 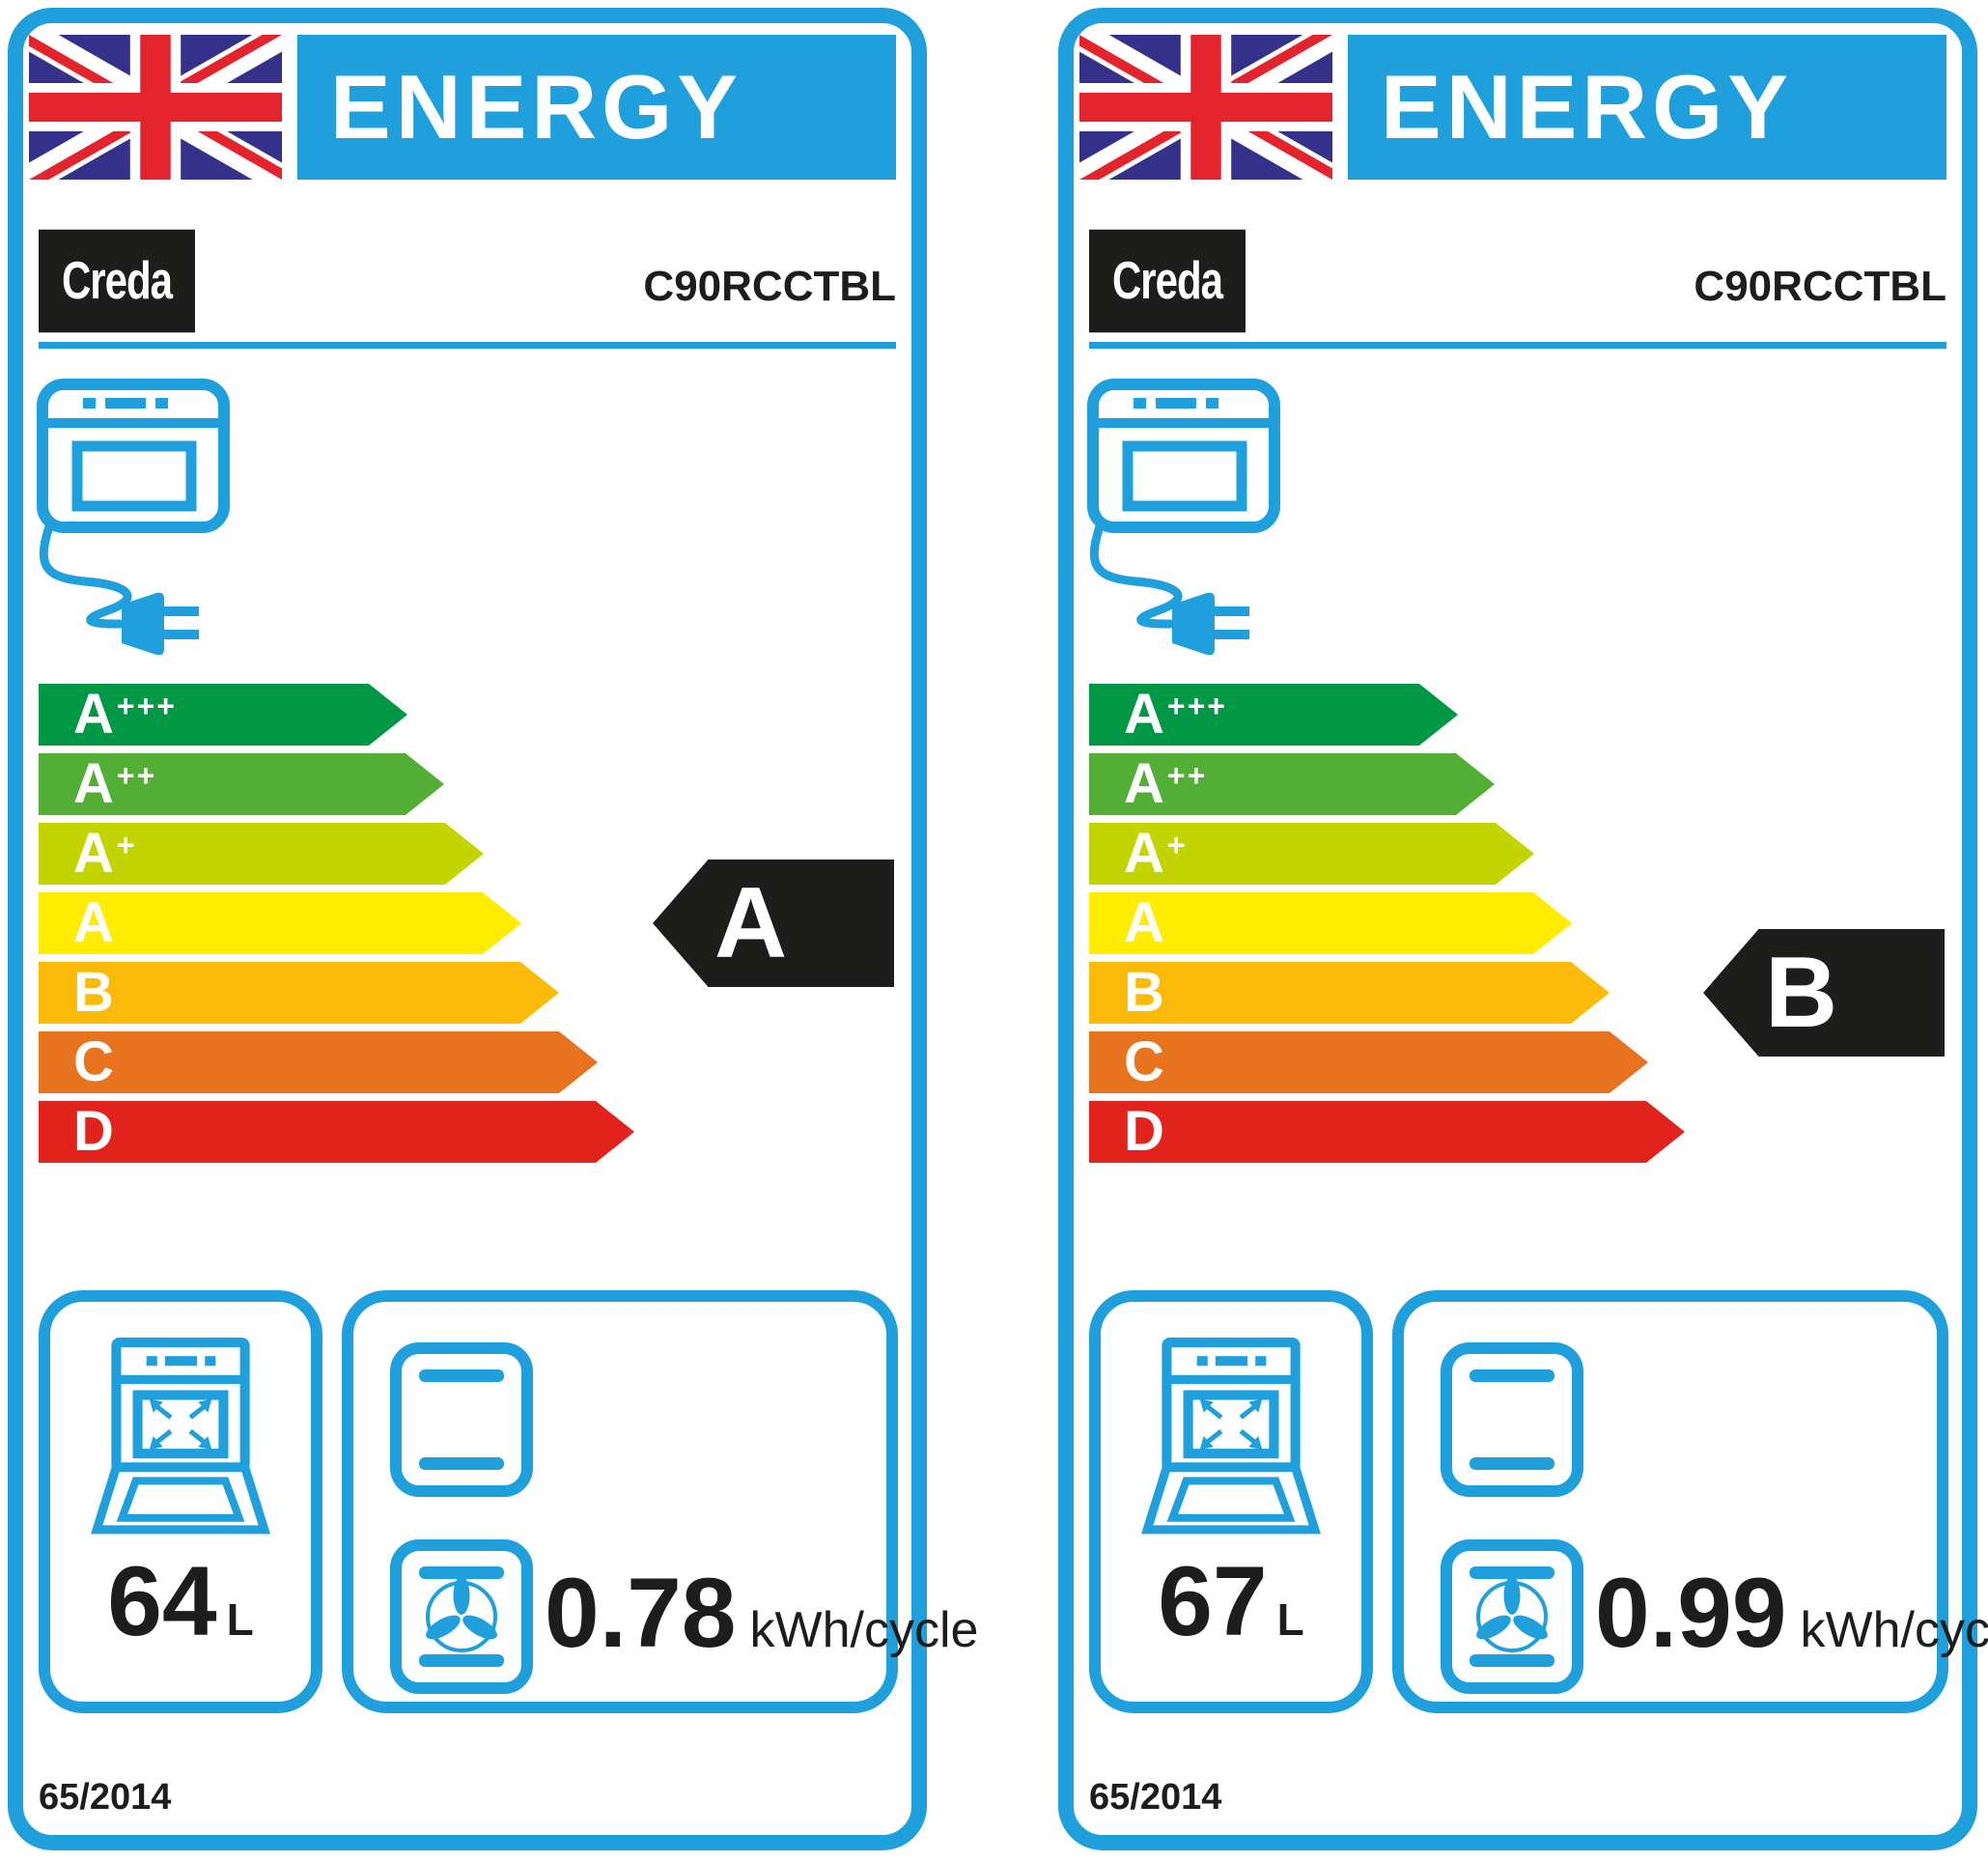 What do you see at coordinates (1802, 992) in the screenshot?
I see `rating-letter: B` at bounding box center [1802, 992].